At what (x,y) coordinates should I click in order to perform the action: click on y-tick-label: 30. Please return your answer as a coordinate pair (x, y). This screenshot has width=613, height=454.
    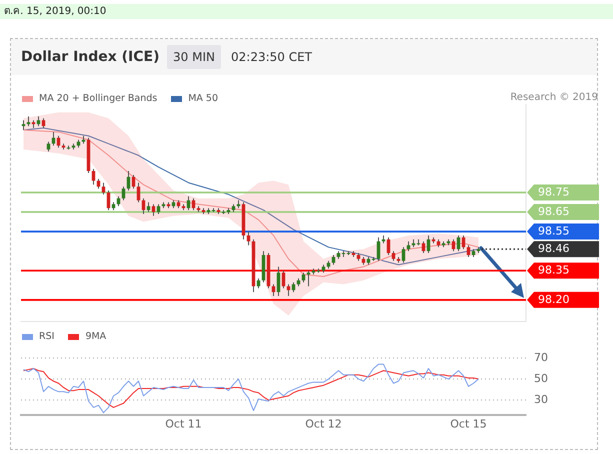
    Looking at the image, I should click on (541, 399).